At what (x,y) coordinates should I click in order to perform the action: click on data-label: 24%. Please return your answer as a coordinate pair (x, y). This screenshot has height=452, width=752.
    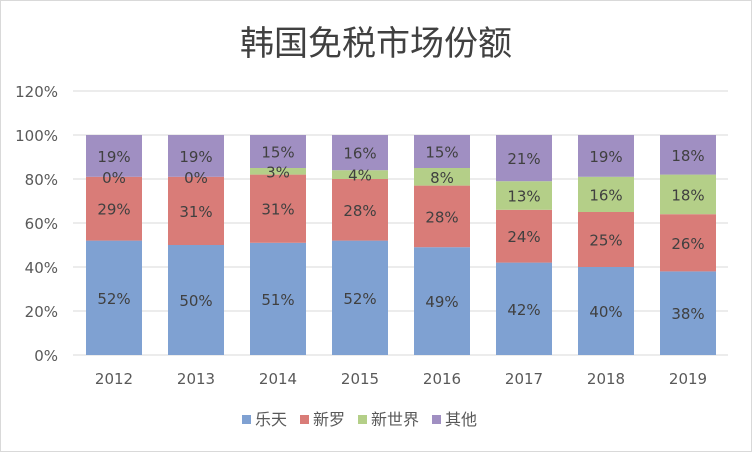
    Looking at the image, I should click on (523, 237).